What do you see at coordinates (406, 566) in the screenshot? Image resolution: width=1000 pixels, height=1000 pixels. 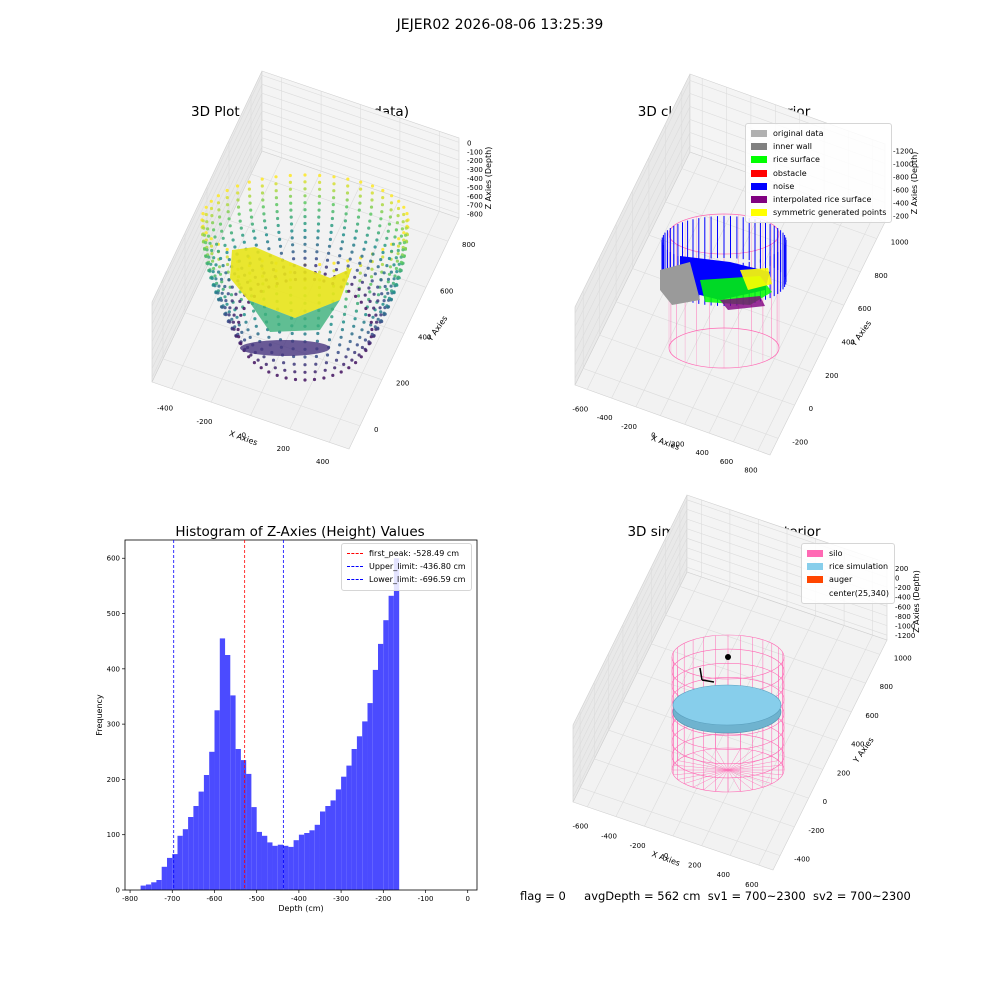 I see `legend-entry-upper-limit: Upper_limit: -436.80 cm` at bounding box center [406, 566].